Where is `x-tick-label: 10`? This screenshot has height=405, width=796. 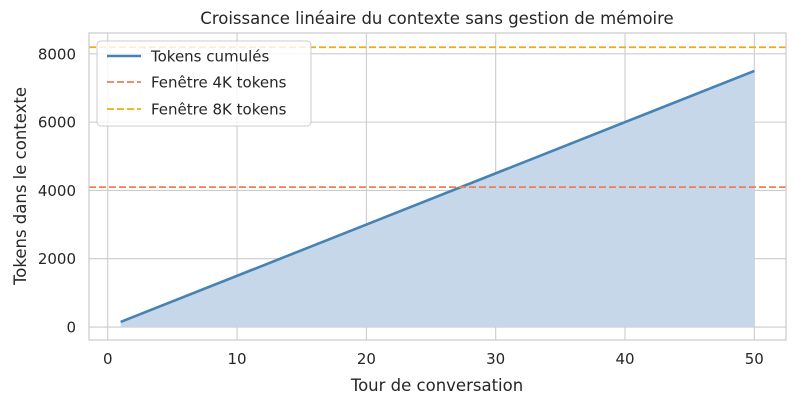
x-tick-label: 10 is located at coordinates (237, 359).